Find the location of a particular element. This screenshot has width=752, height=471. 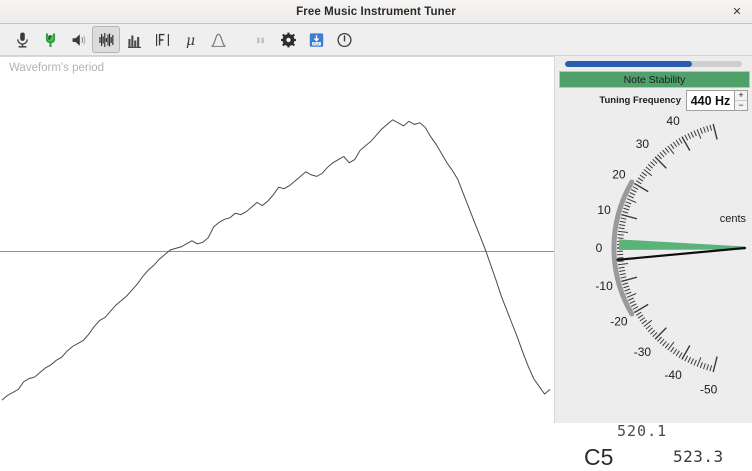

gauge-tick-label: 20 is located at coordinates (619, 175).